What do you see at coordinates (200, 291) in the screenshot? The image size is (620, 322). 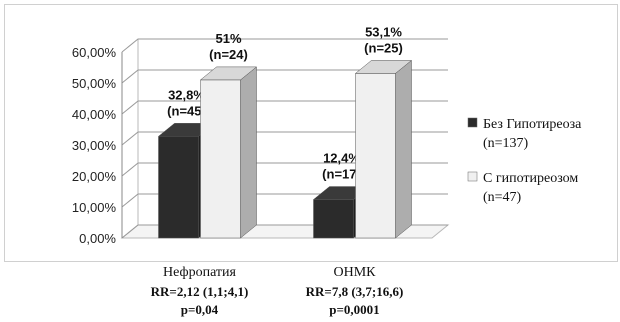 I see `category-stat: RR=2,12 (1,1;4,1)` at bounding box center [200, 291].